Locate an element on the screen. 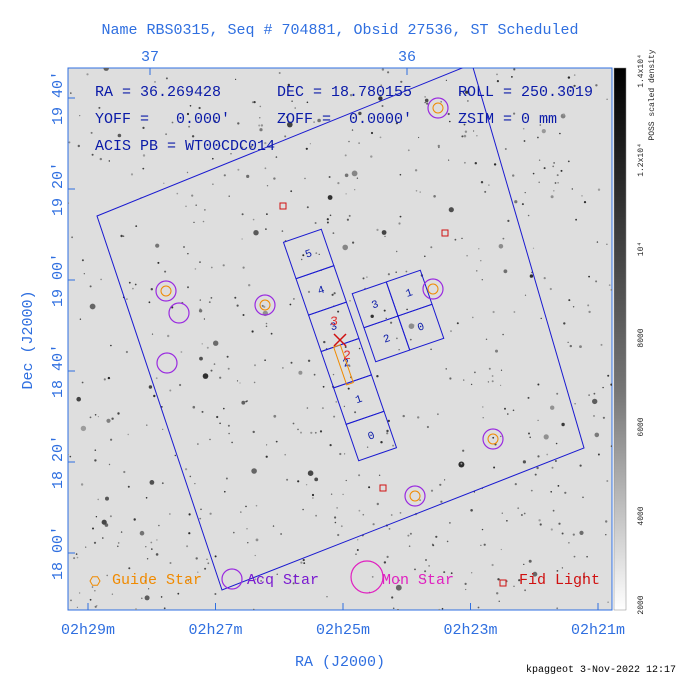  legend-label: Mon Star is located at coordinates (418, 580).